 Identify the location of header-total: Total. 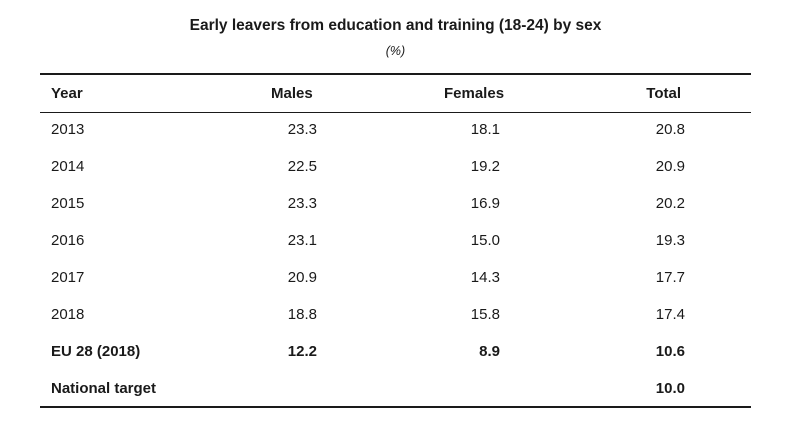
(663, 93).